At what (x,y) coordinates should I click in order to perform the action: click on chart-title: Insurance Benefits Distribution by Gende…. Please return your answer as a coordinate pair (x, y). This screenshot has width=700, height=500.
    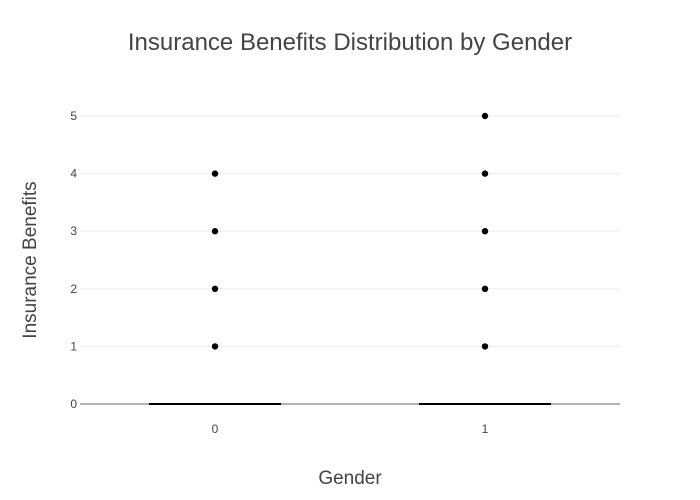
    Looking at the image, I should click on (350, 42).